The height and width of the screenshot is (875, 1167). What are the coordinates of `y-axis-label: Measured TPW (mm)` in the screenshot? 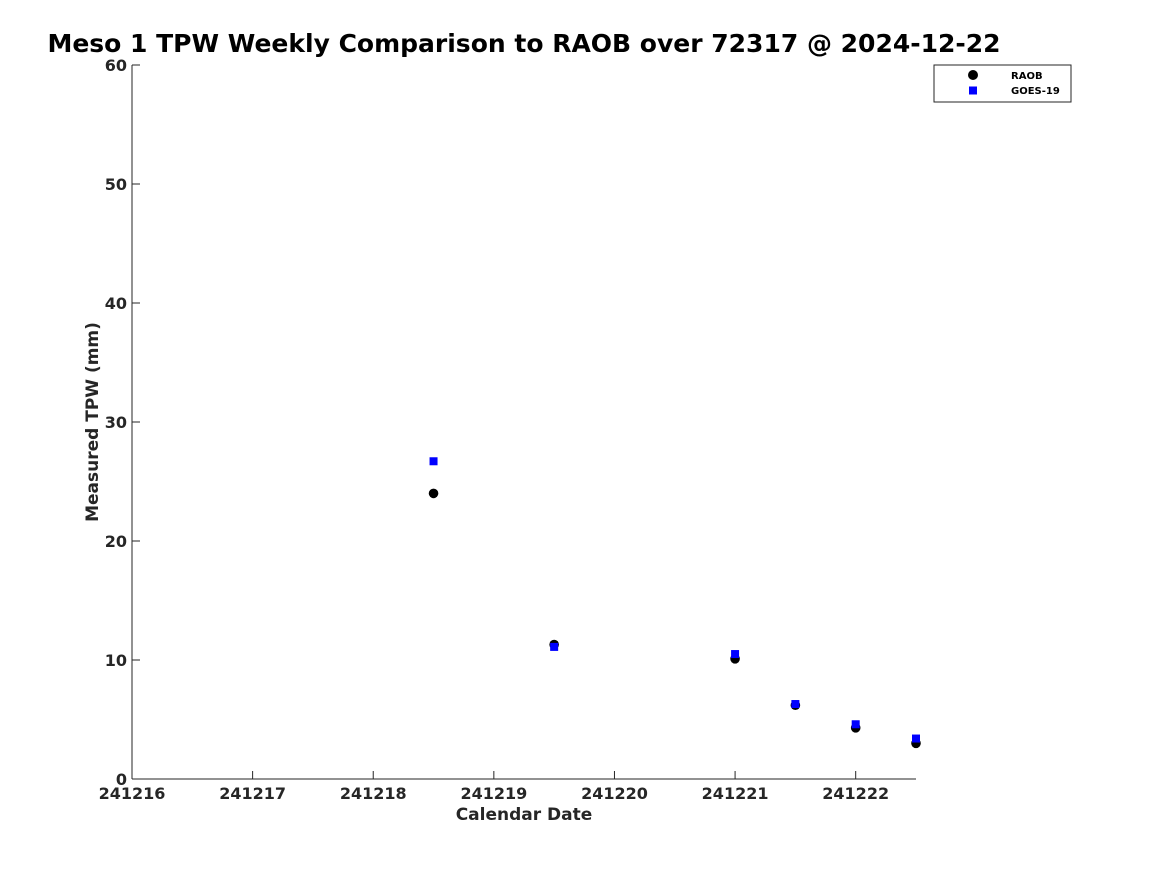 It's located at (93, 422).